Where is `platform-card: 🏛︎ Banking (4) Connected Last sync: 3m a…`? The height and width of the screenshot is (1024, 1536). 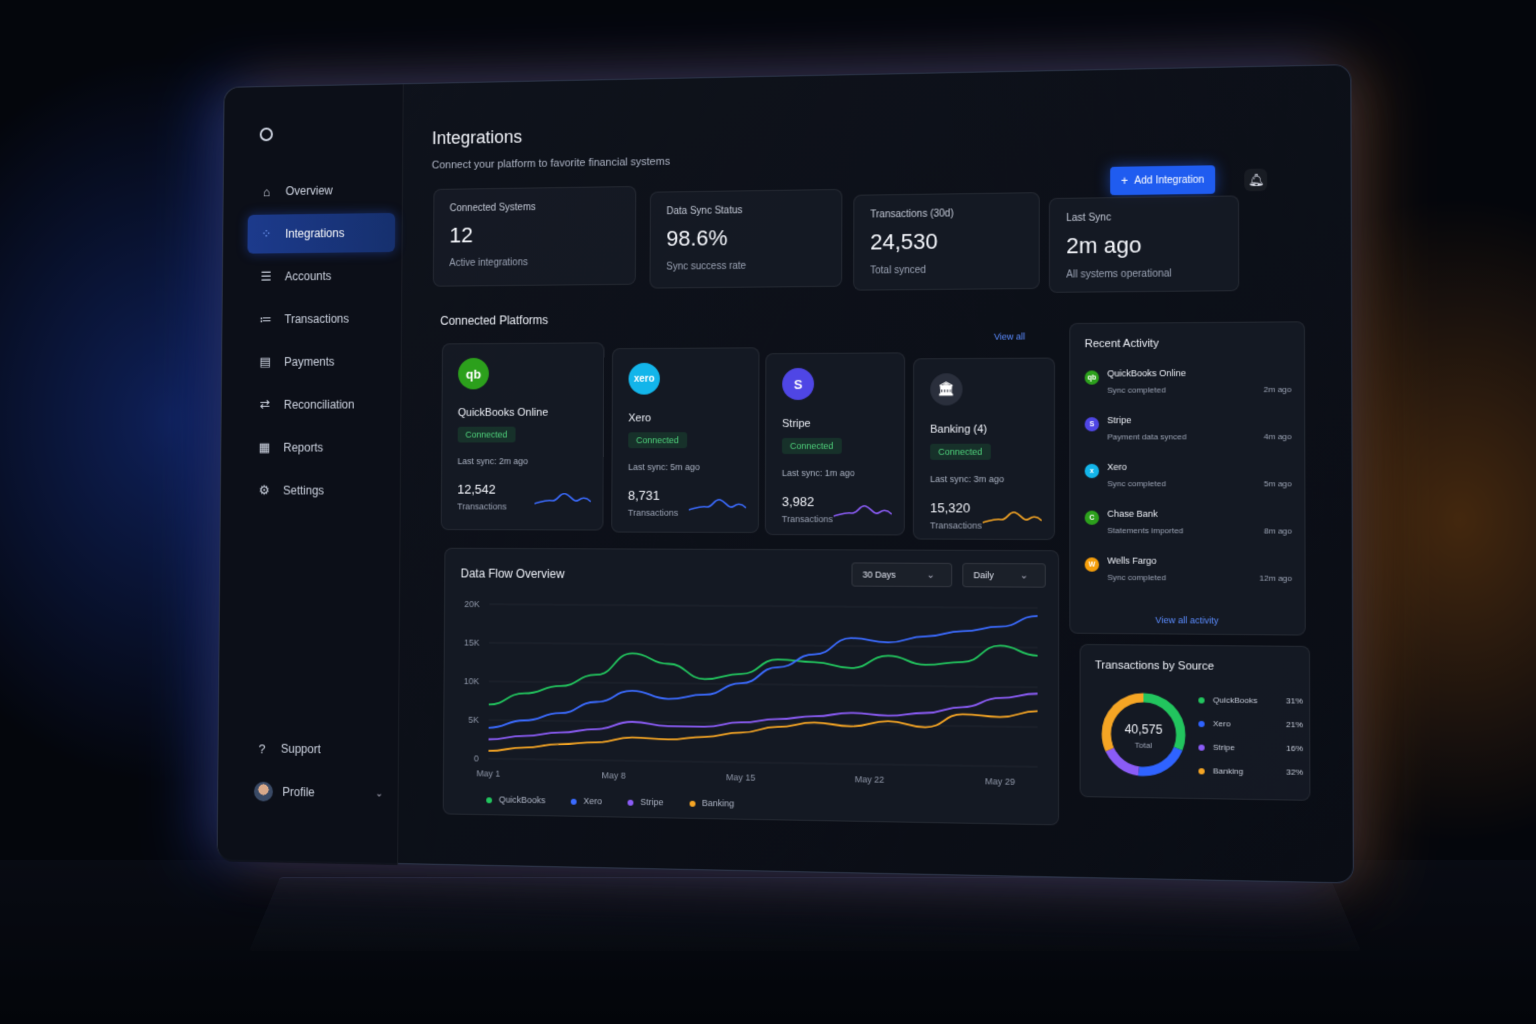
platform-card: 🏛︎ Banking (4) Connected Last sync: 3m a… is located at coordinates (984, 449).